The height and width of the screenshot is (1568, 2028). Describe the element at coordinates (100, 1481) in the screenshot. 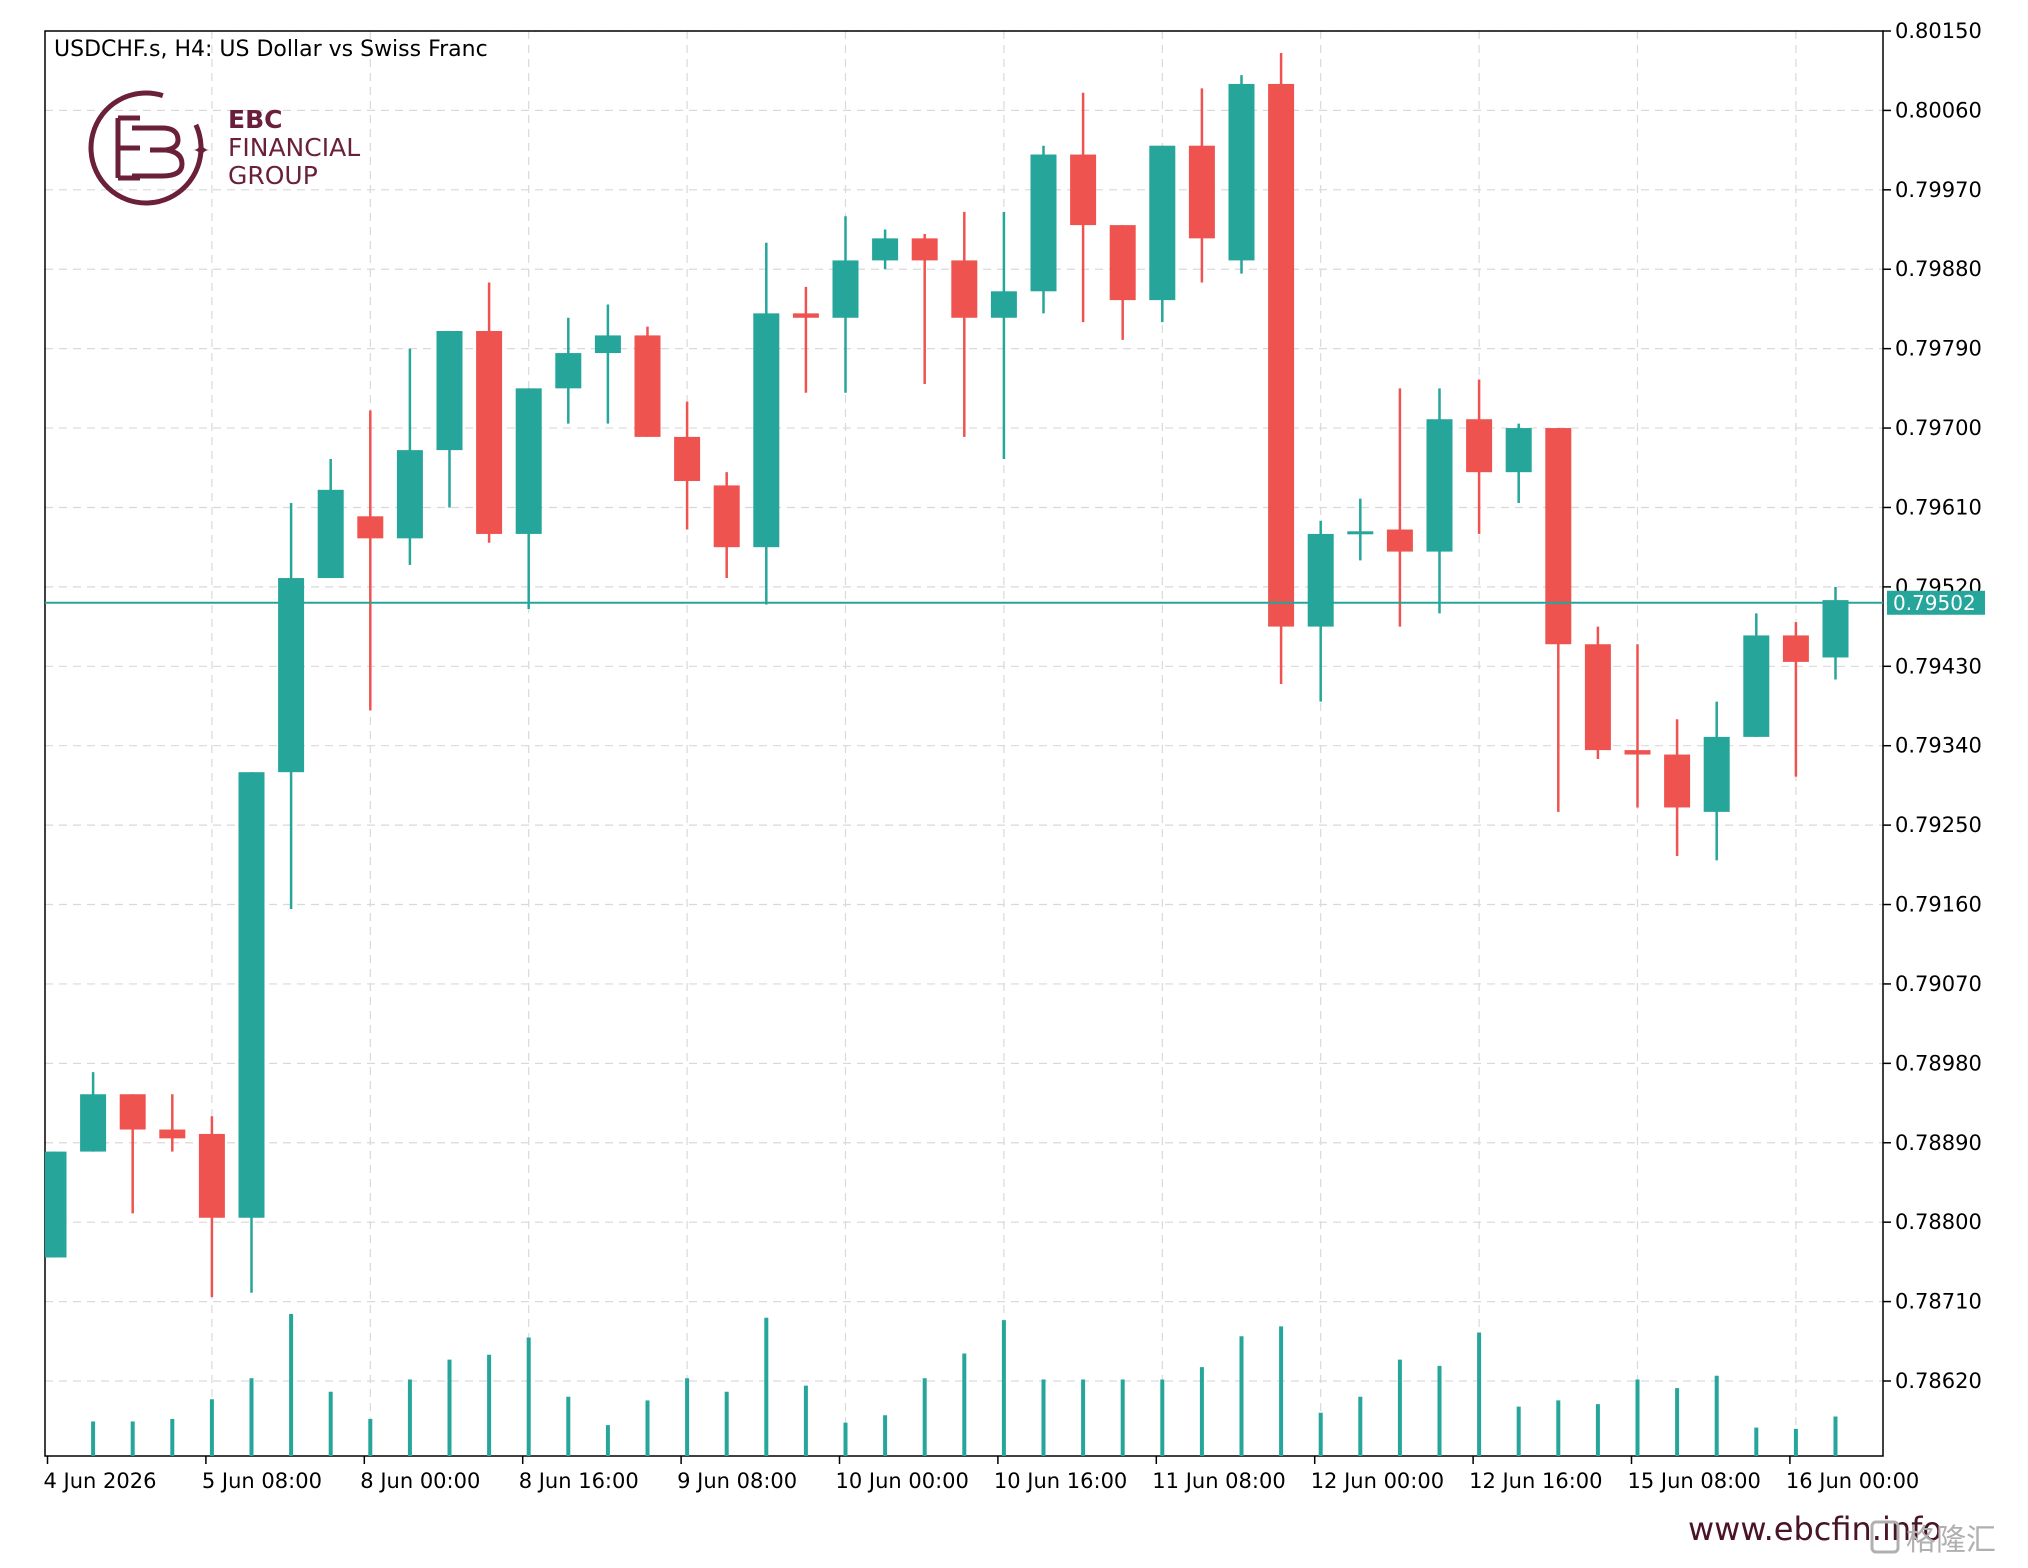

I see `x-tick-label: 4 Jun 2026` at that location.